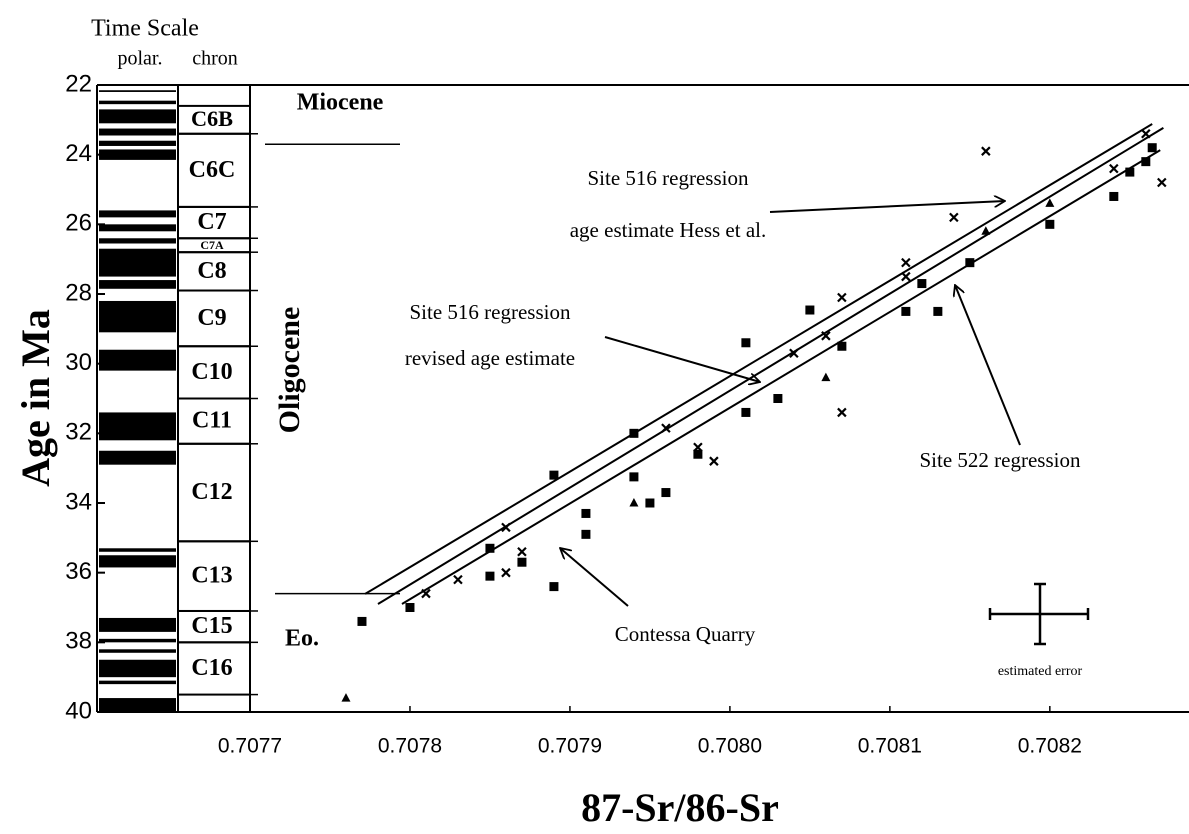 The height and width of the screenshot is (834, 1189). What do you see at coordinates (890, 746) in the screenshot?
I see `x-tick-label: 0.7081` at bounding box center [890, 746].